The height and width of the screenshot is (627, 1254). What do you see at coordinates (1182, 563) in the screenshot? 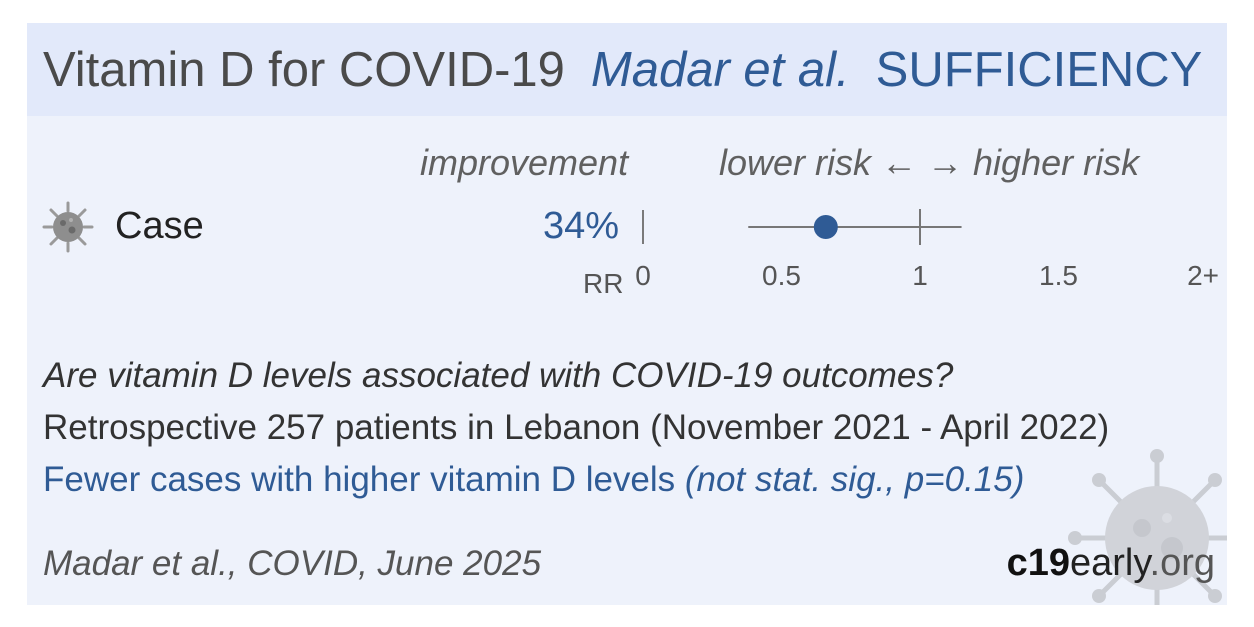
I see `brand-part-end: .org` at bounding box center [1182, 563].